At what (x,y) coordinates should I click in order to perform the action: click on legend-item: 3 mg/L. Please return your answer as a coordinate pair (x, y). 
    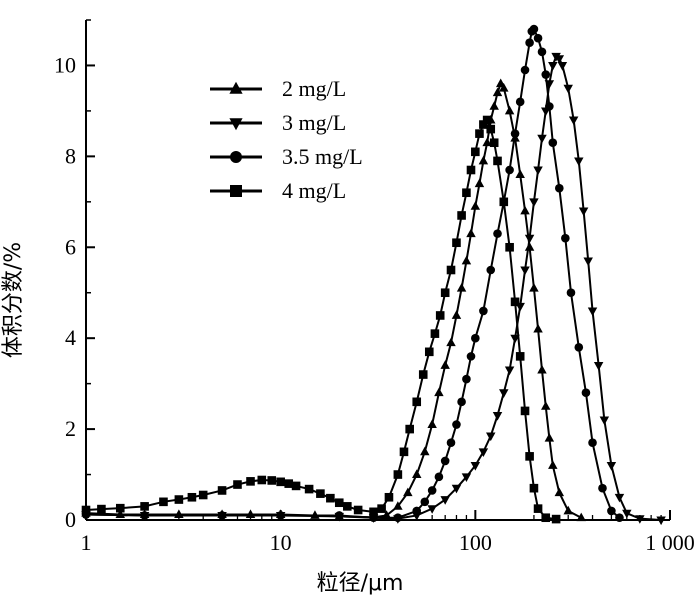
    Looking at the image, I should click on (278, 122).